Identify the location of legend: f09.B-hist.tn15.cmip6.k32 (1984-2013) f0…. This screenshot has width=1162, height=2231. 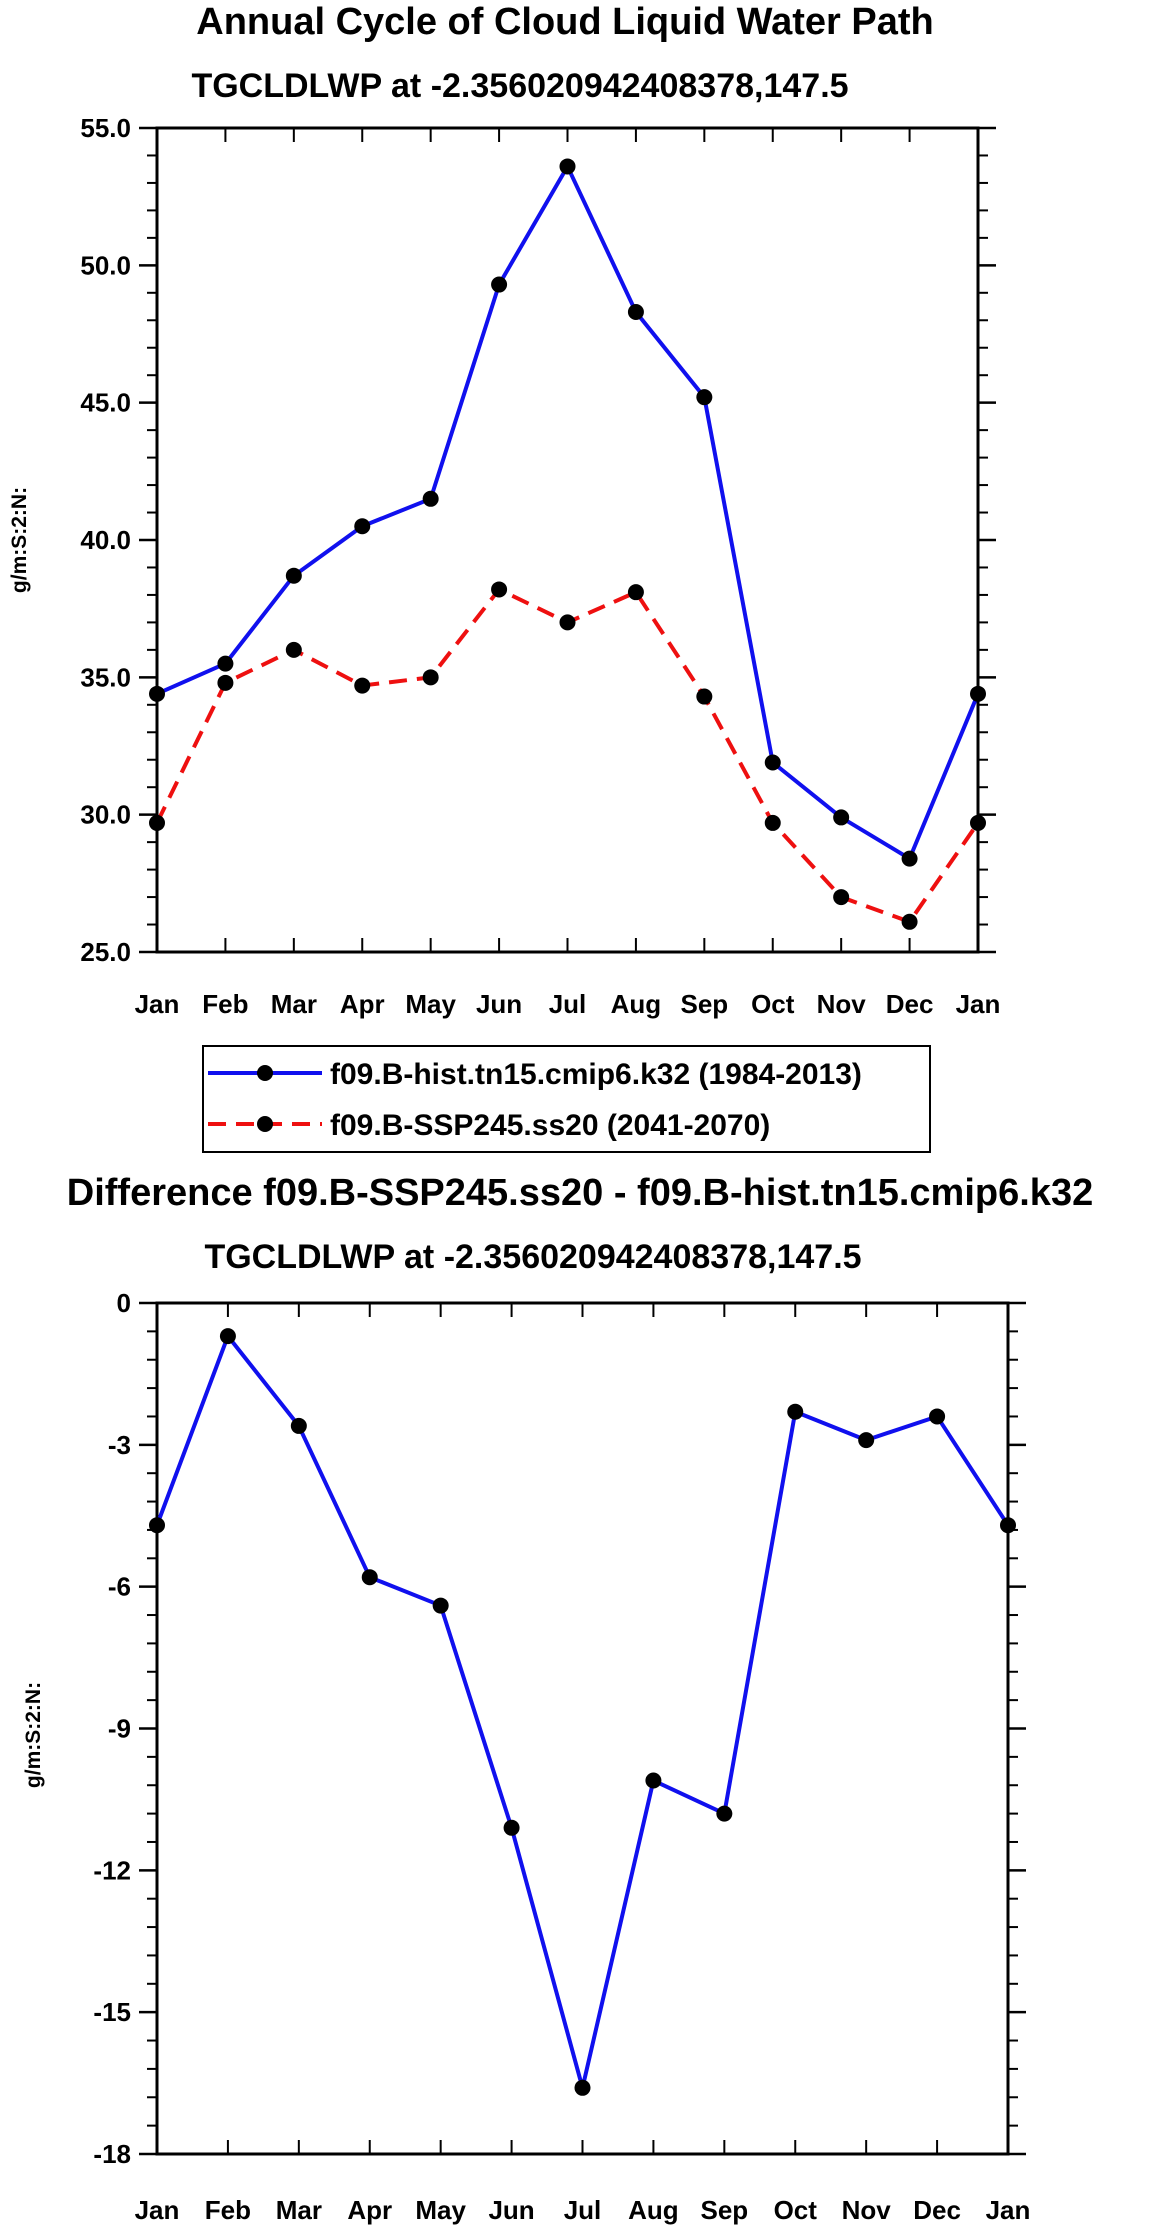
(566, 1099).